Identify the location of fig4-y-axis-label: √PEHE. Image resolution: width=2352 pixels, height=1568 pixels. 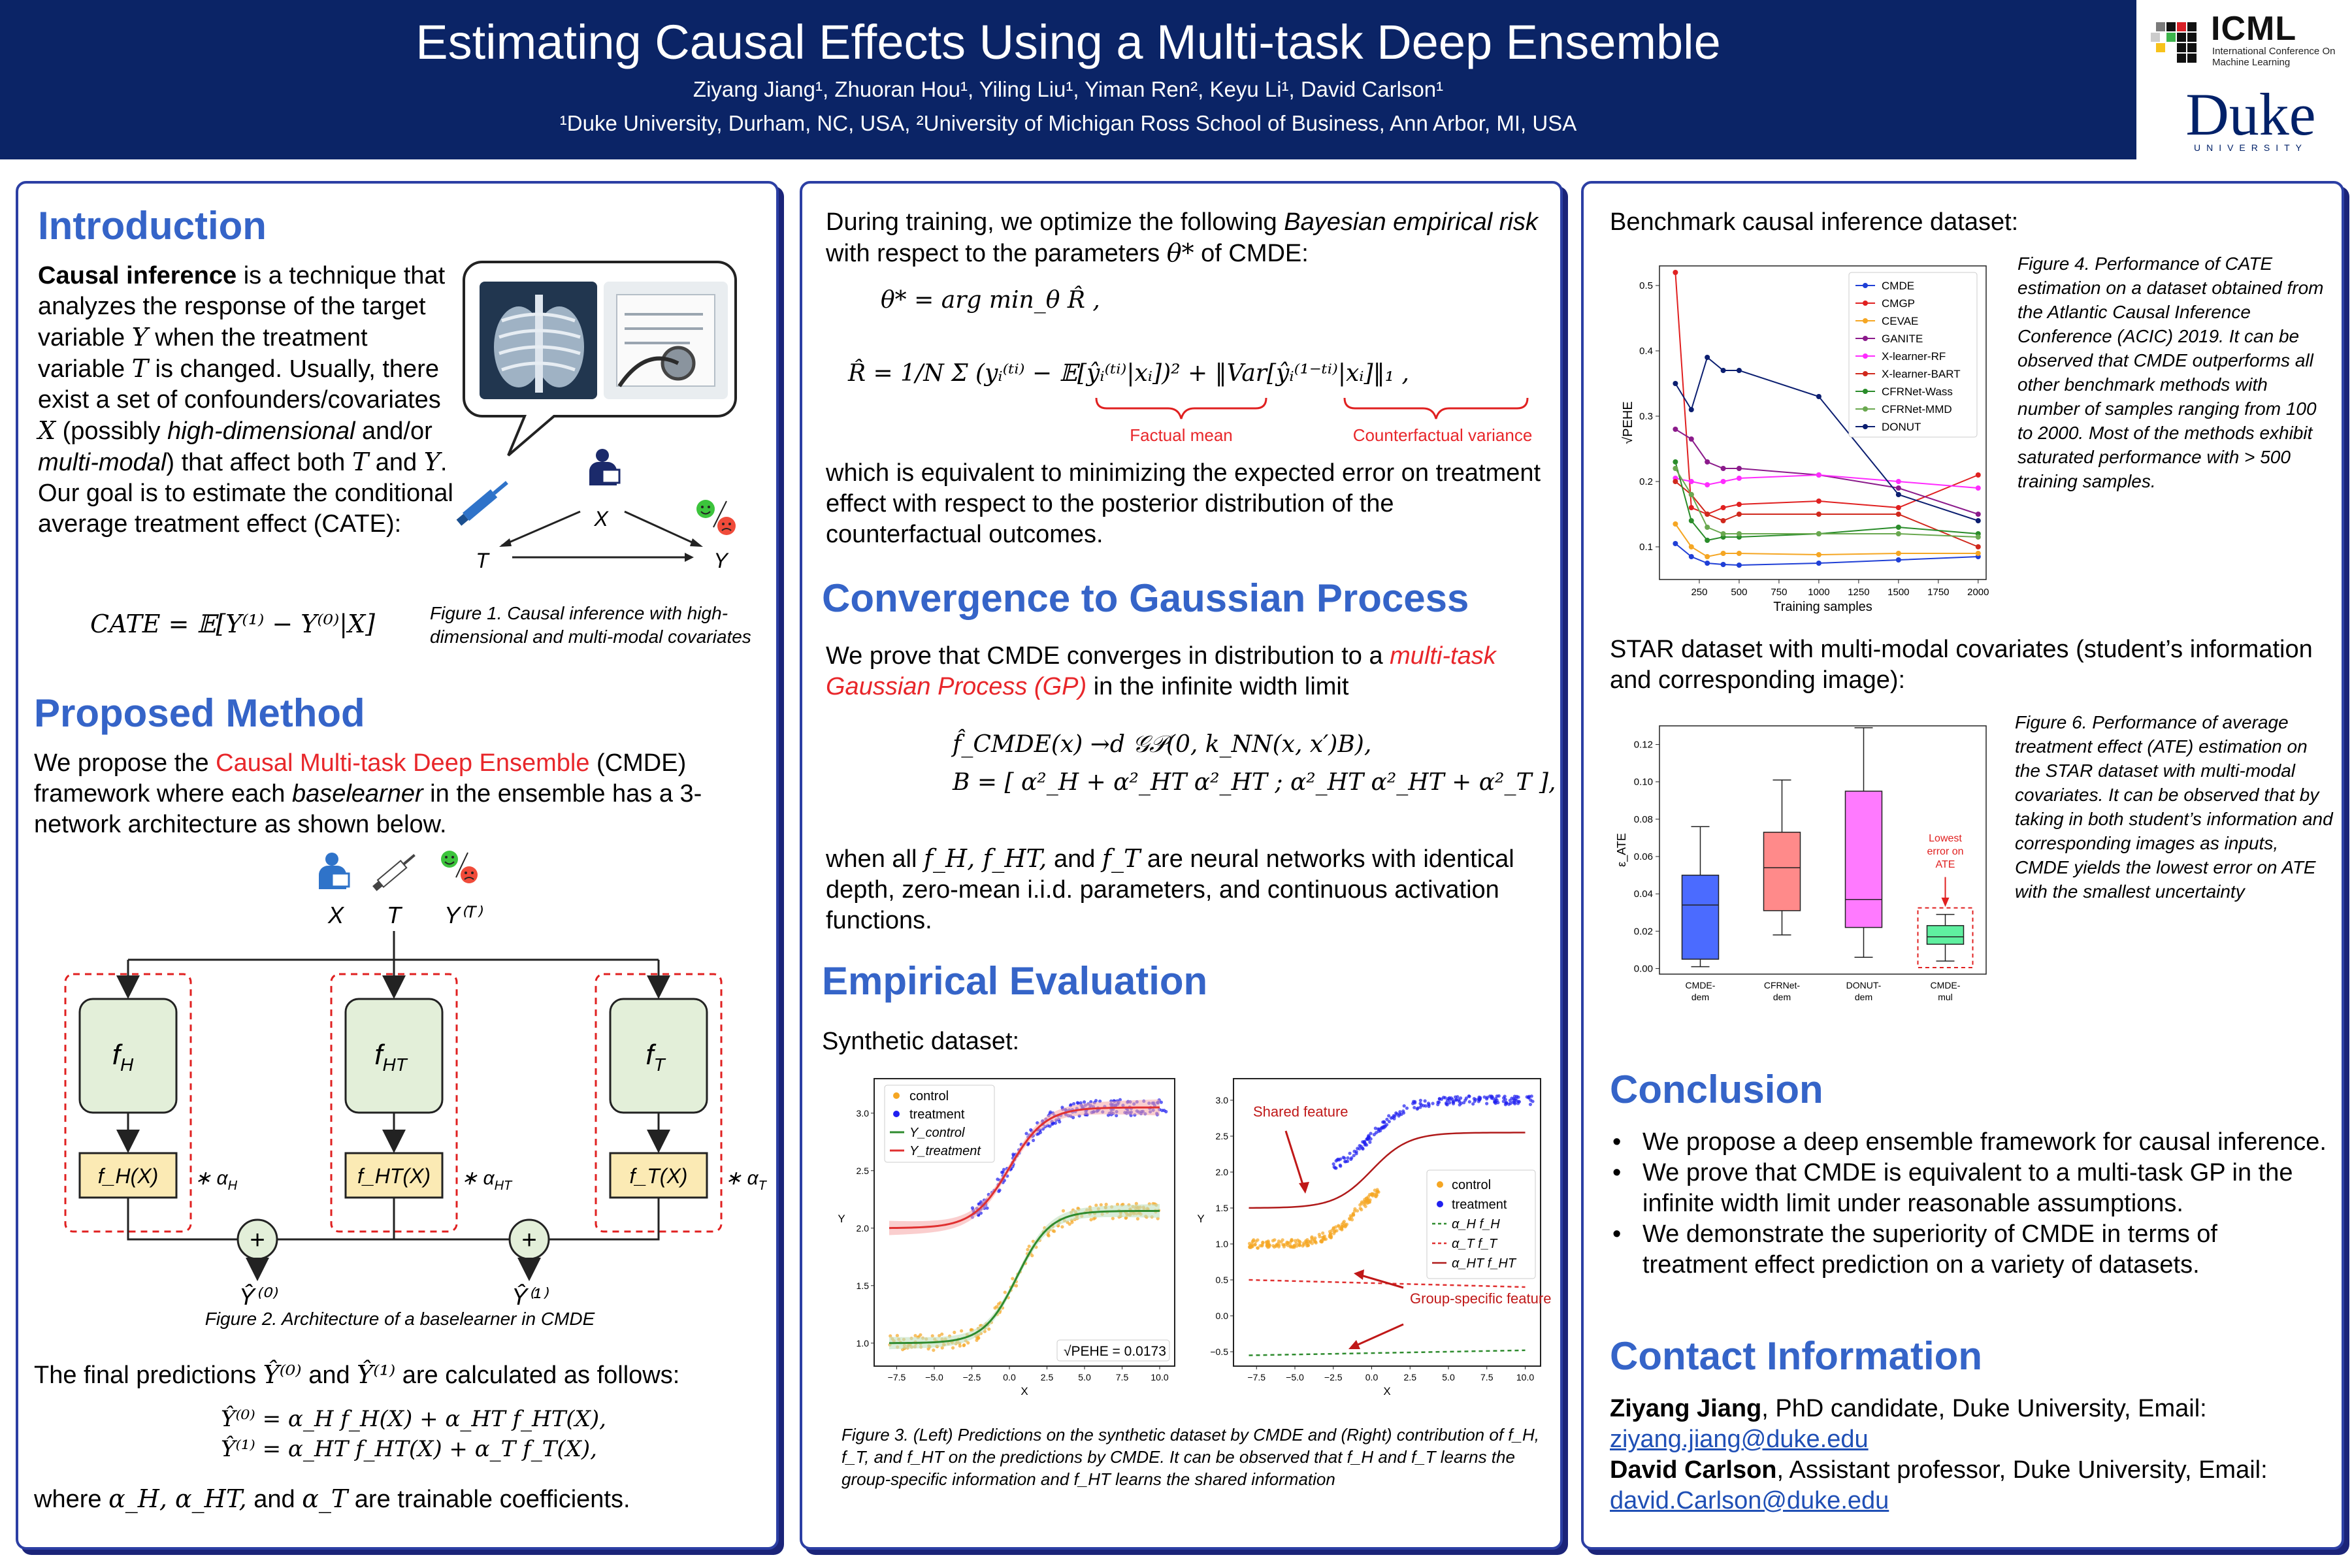
(1628, 422).